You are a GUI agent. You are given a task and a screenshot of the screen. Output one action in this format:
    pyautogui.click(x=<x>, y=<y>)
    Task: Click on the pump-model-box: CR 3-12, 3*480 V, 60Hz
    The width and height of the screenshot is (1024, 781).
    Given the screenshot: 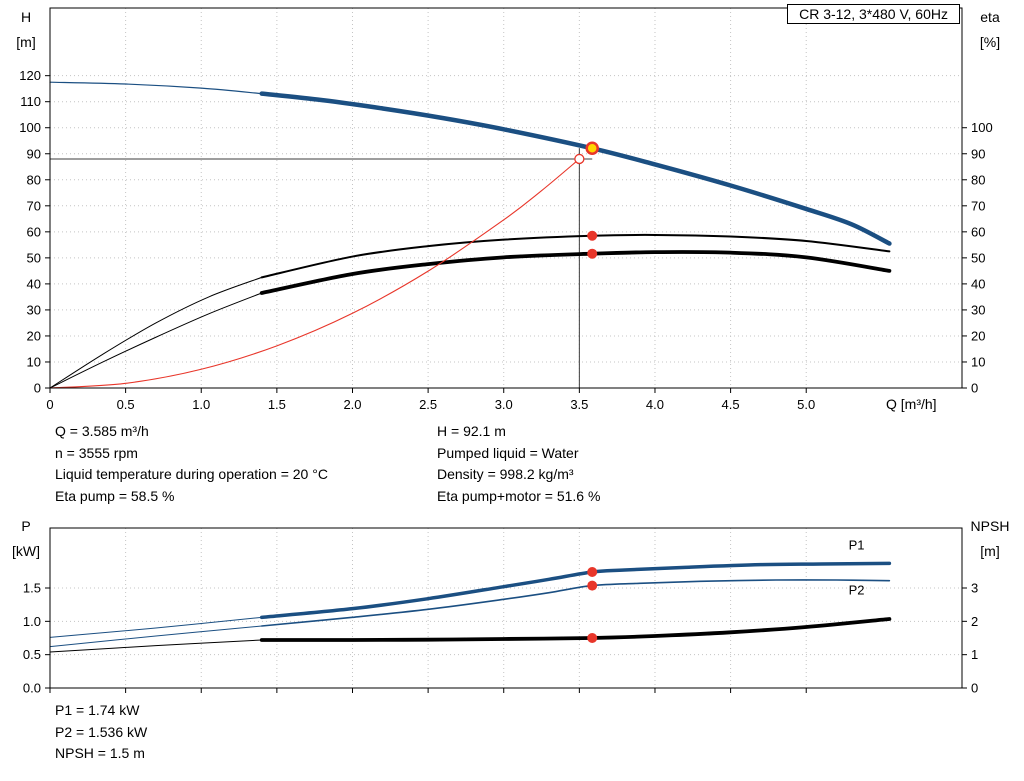 What is the action you would take?
    pyautogui.click(x=873, y=14)
    